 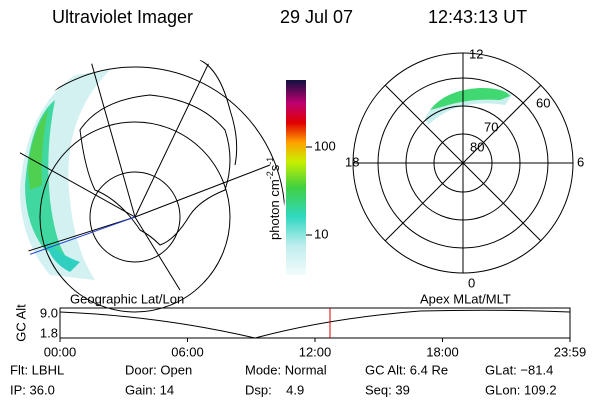 What do you see at coordinates (442, 351) in the screenshot?
I see `timeline-x-label: 18:00` at bounding box center [442, 351].